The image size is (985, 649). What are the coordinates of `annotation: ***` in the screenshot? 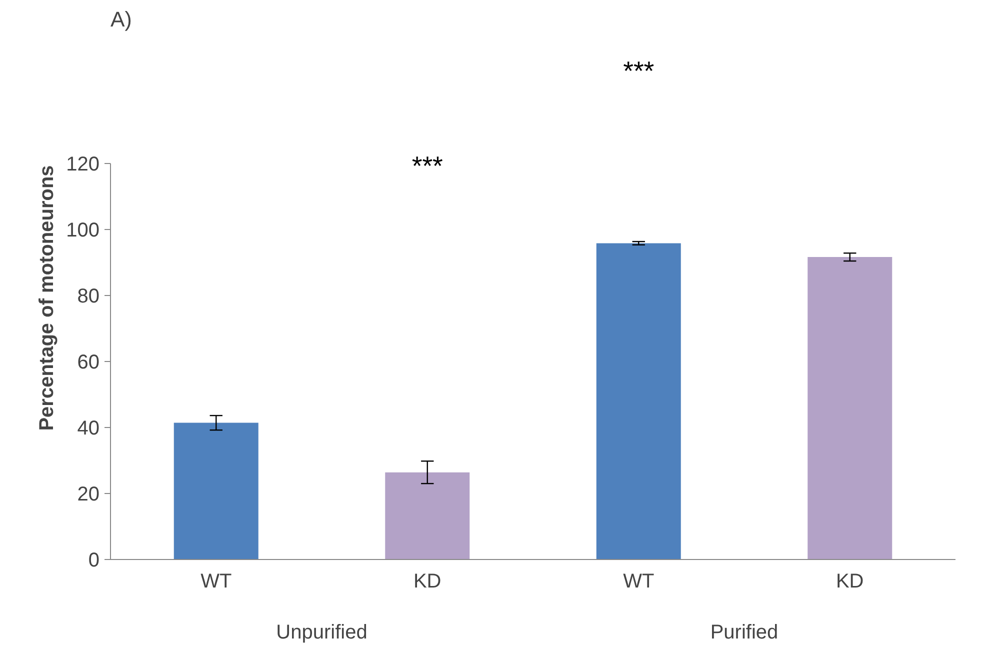 It's located at (427, 166).